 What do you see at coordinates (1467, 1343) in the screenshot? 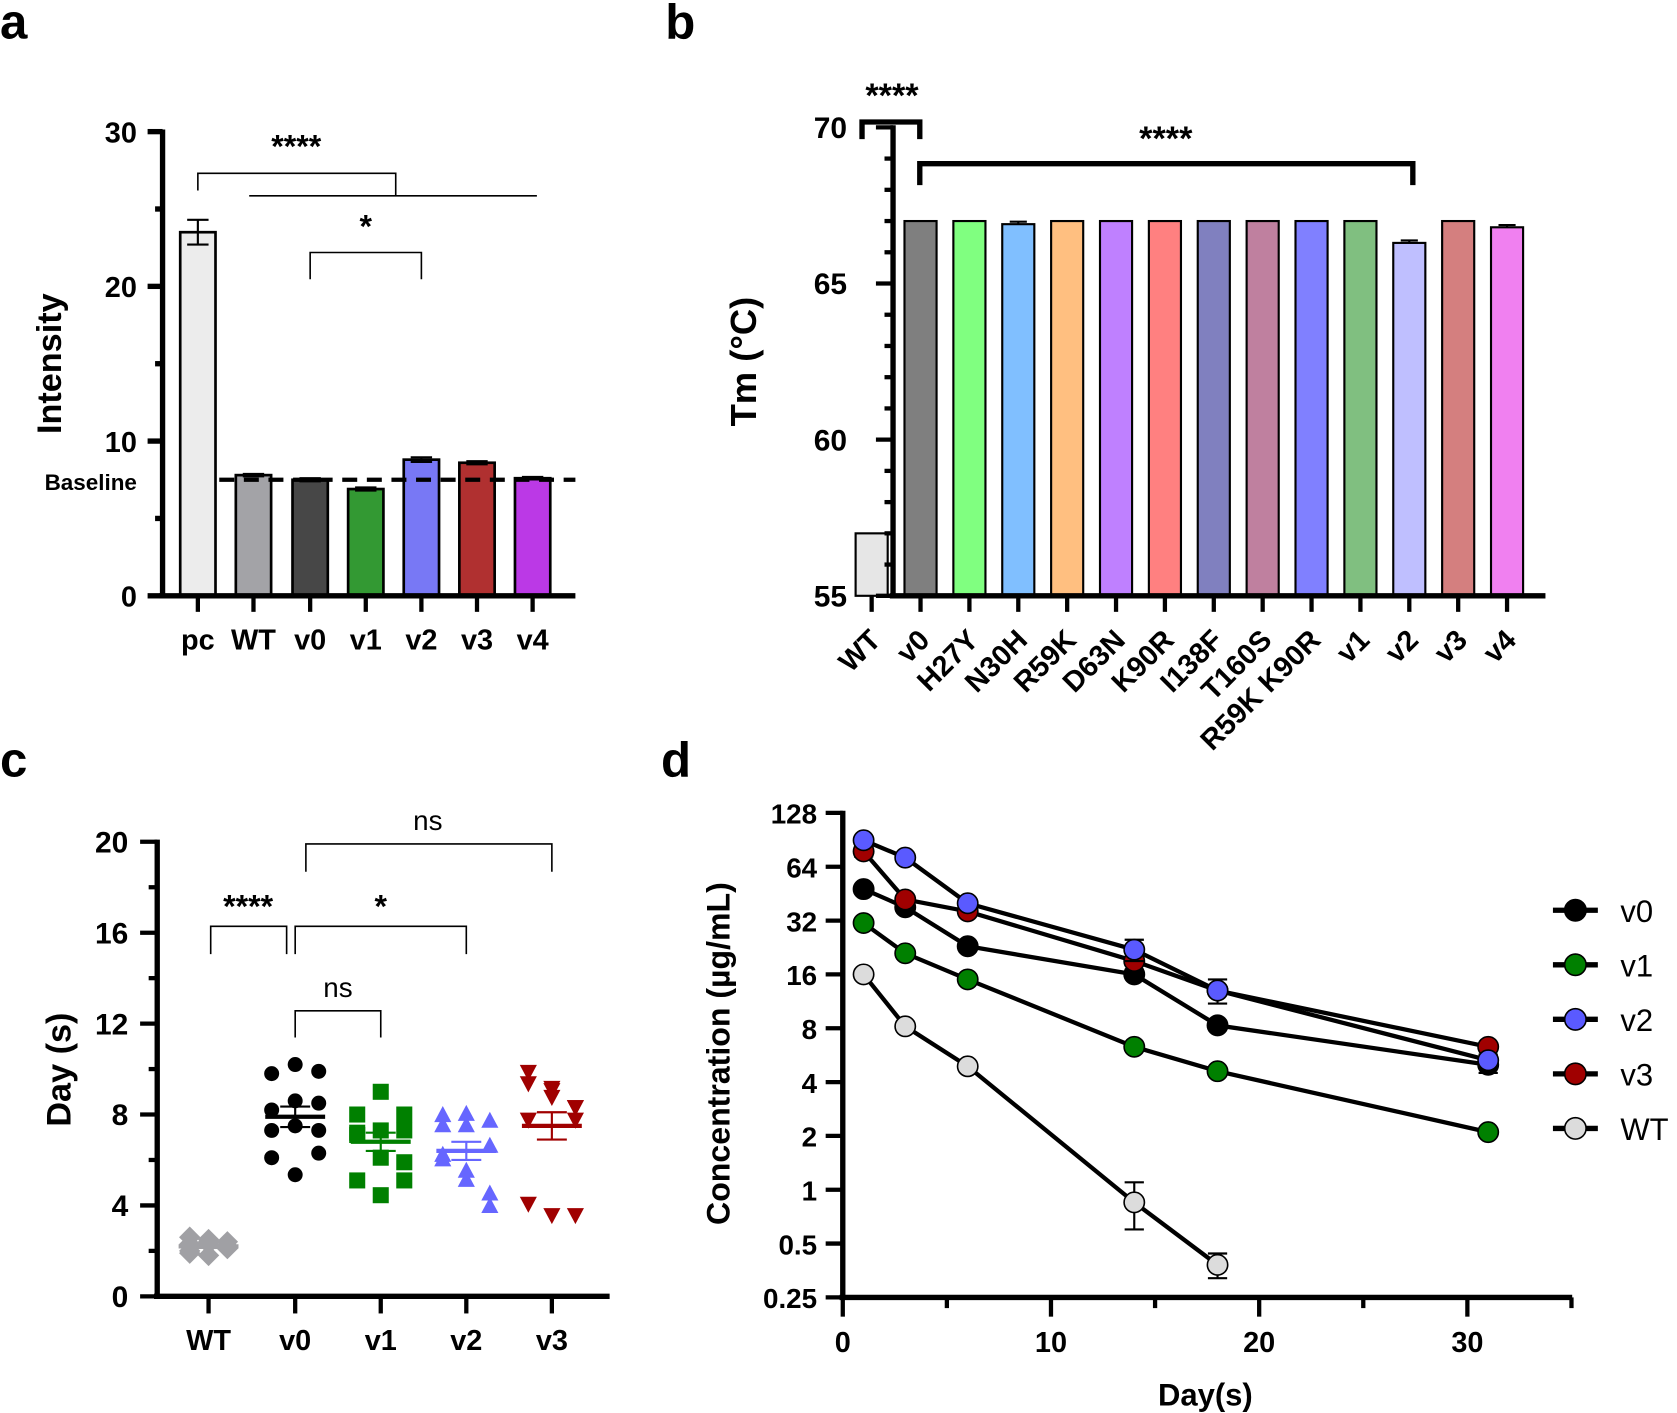
I see `x-tick-label: 30` at bounding box center [1467, 1343].